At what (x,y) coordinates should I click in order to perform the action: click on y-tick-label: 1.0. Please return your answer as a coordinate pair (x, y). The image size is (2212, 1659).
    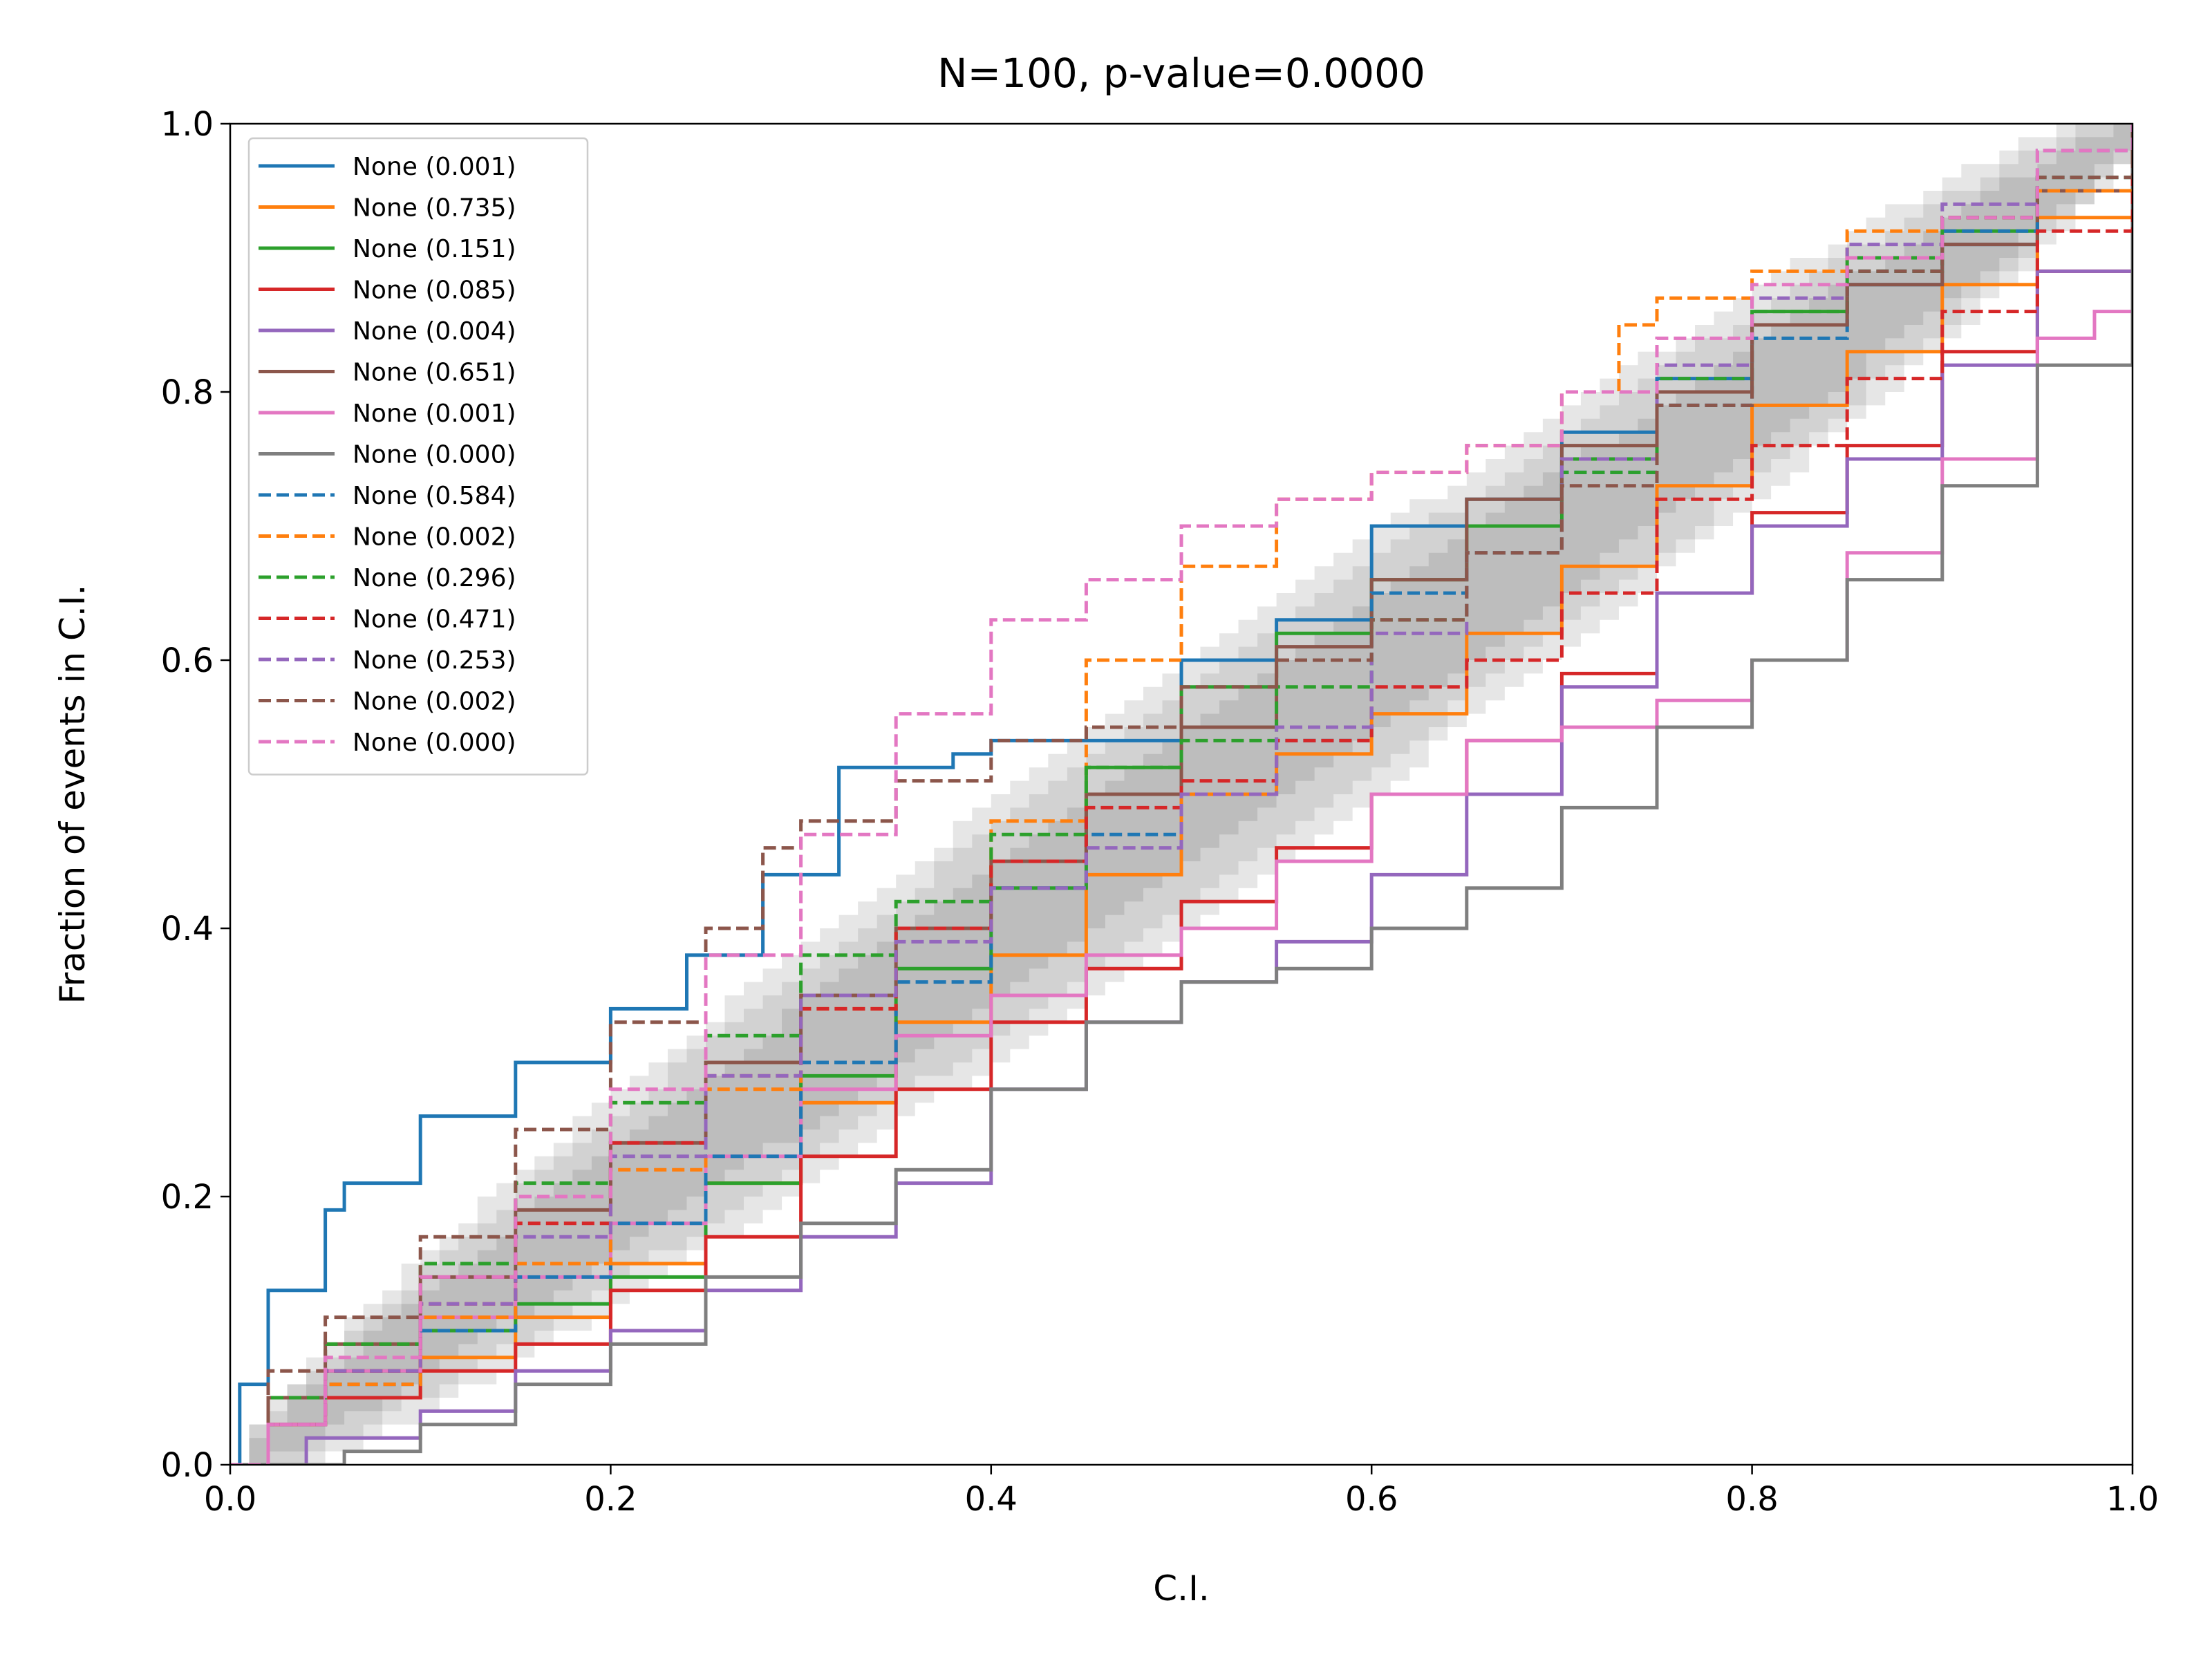
    Looking at the image, I should click on (187, 124).